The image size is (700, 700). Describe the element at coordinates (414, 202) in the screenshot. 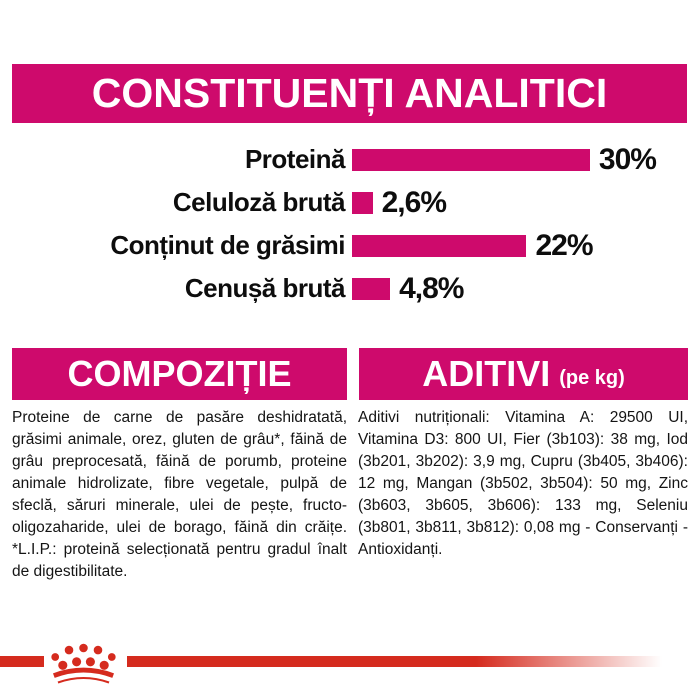

I see `chart-value: 2,6%` at that location.